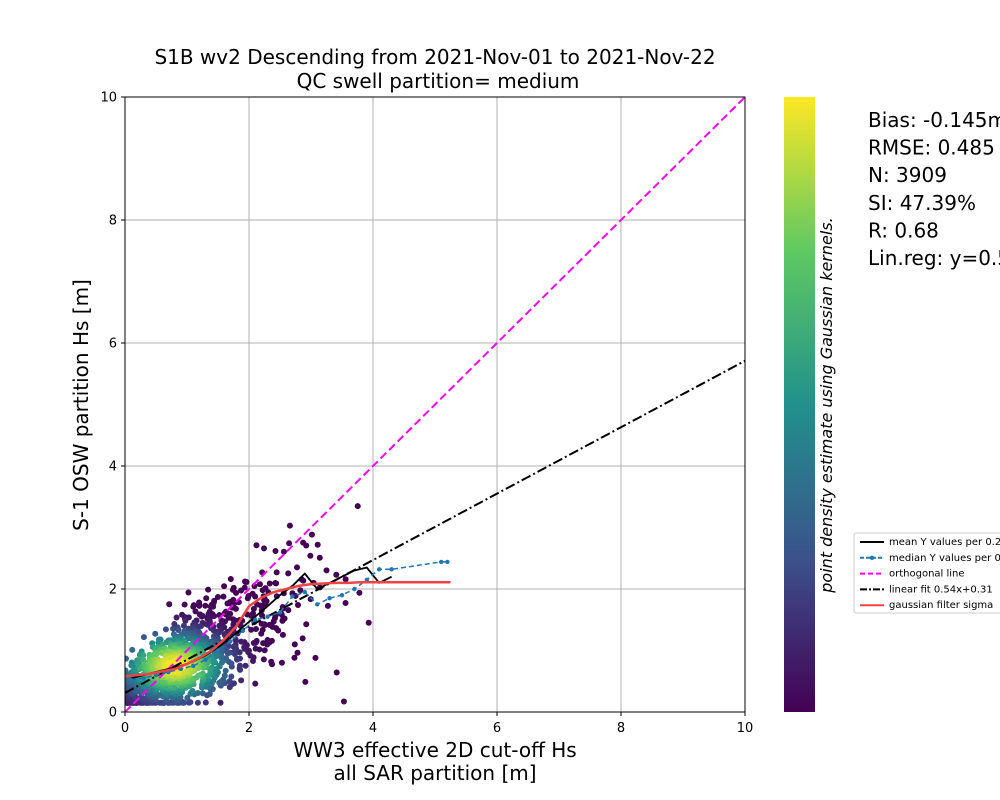  What do you see at coordinates (934, 258) in the screenshot?
I see `stat-line: Lin.reg: y=0.54x+0.31` at bounding box center [934, 258].